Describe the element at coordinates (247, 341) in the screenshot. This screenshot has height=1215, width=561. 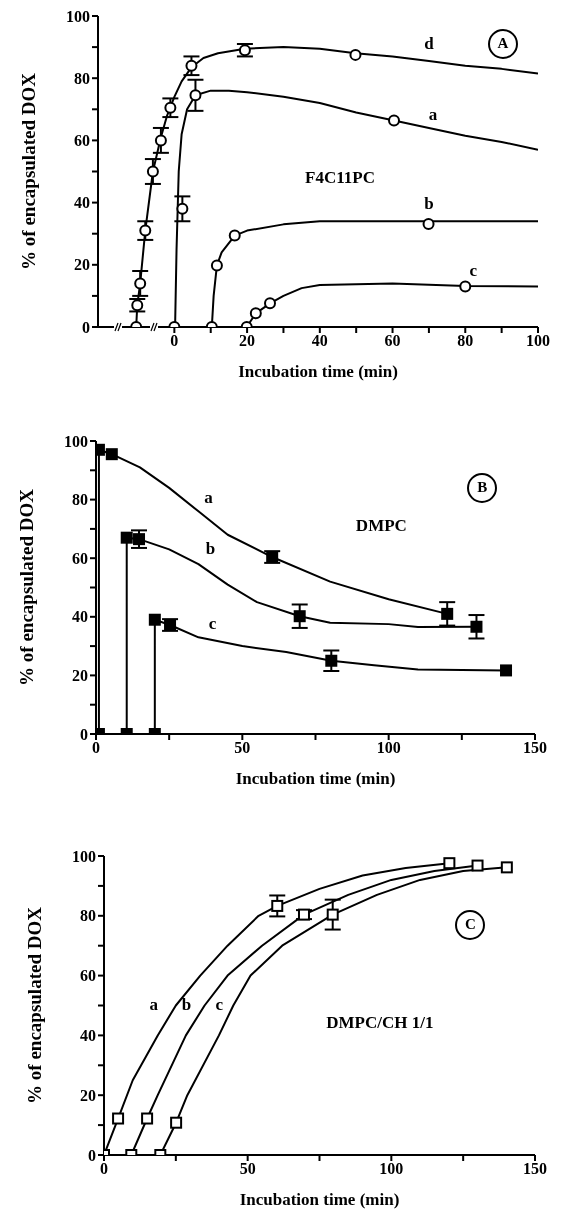
I see `x-tick-label: 20` at that location.